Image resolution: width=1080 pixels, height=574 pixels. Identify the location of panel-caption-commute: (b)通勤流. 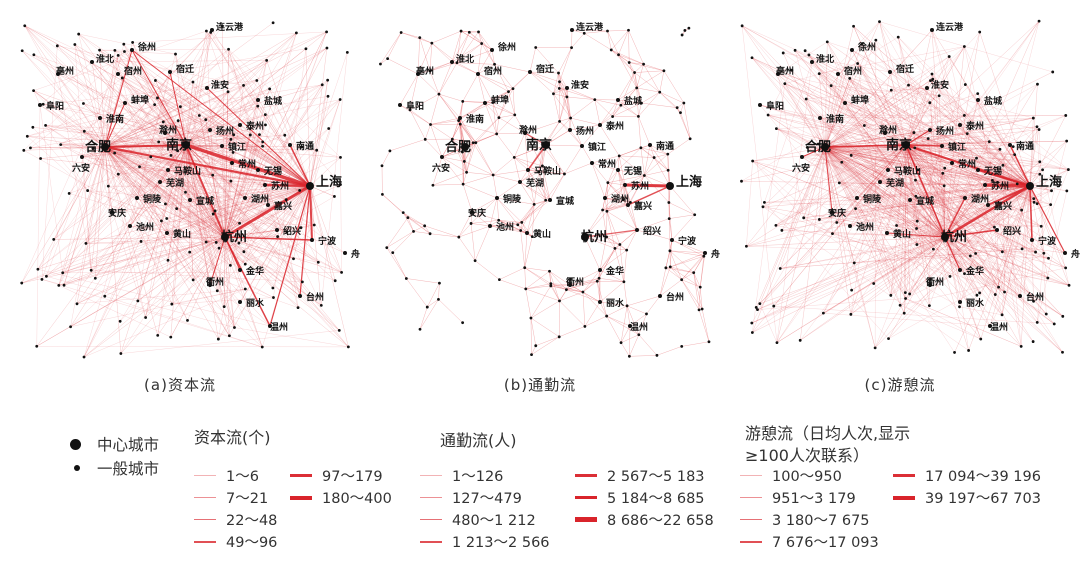
(540, 385).